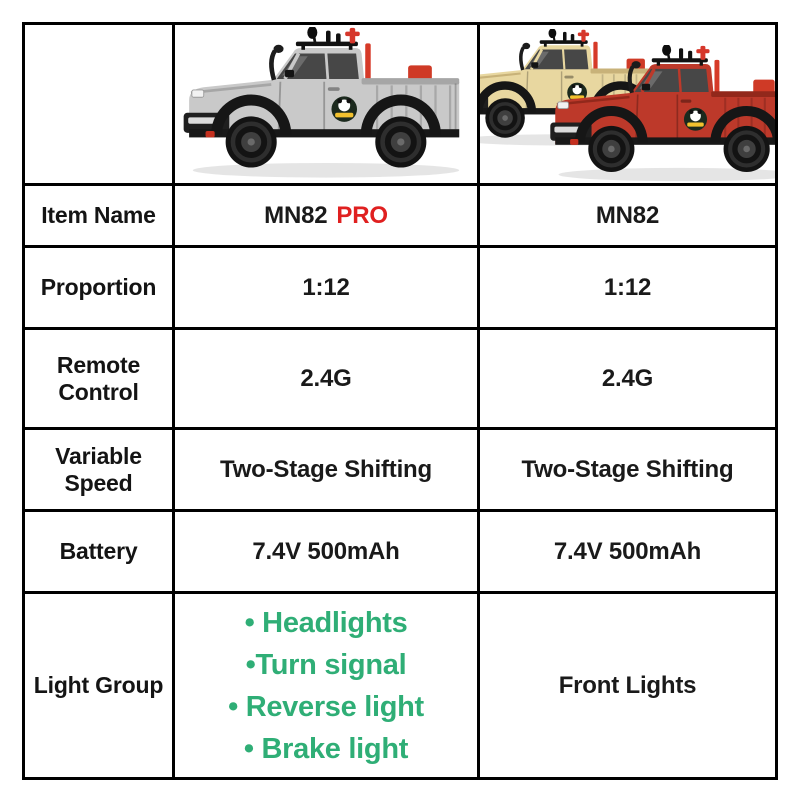 This screenshot has width=800, height=800. I want to click on light-item-brake-light: • Brake light, so click(326, 748).